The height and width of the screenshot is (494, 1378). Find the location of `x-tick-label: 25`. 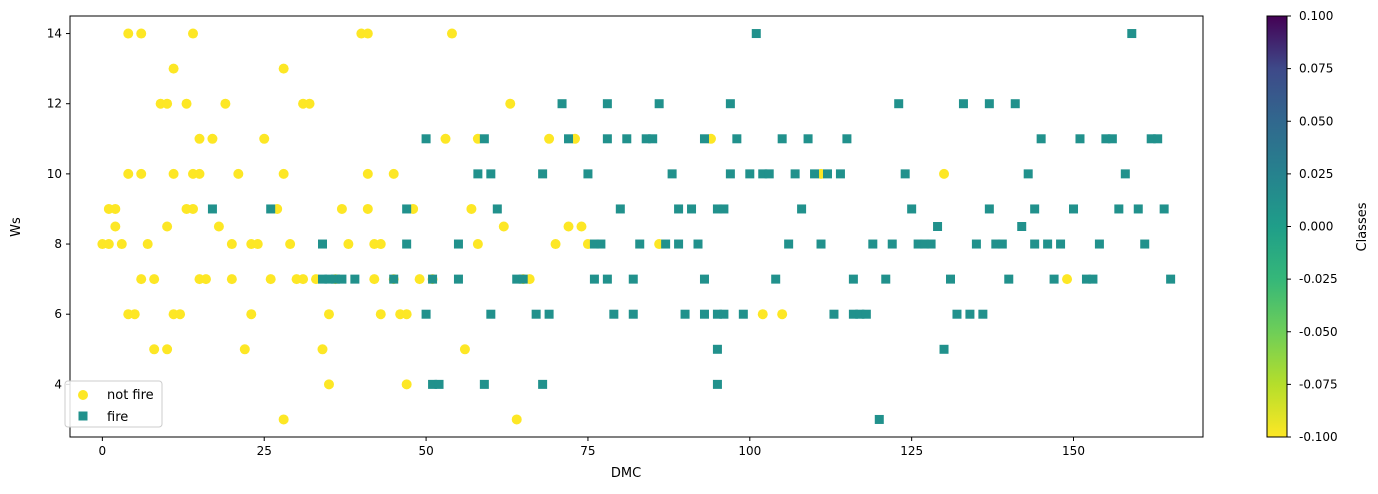

x-tick-label: 25 is located at coordinates (264, 451).